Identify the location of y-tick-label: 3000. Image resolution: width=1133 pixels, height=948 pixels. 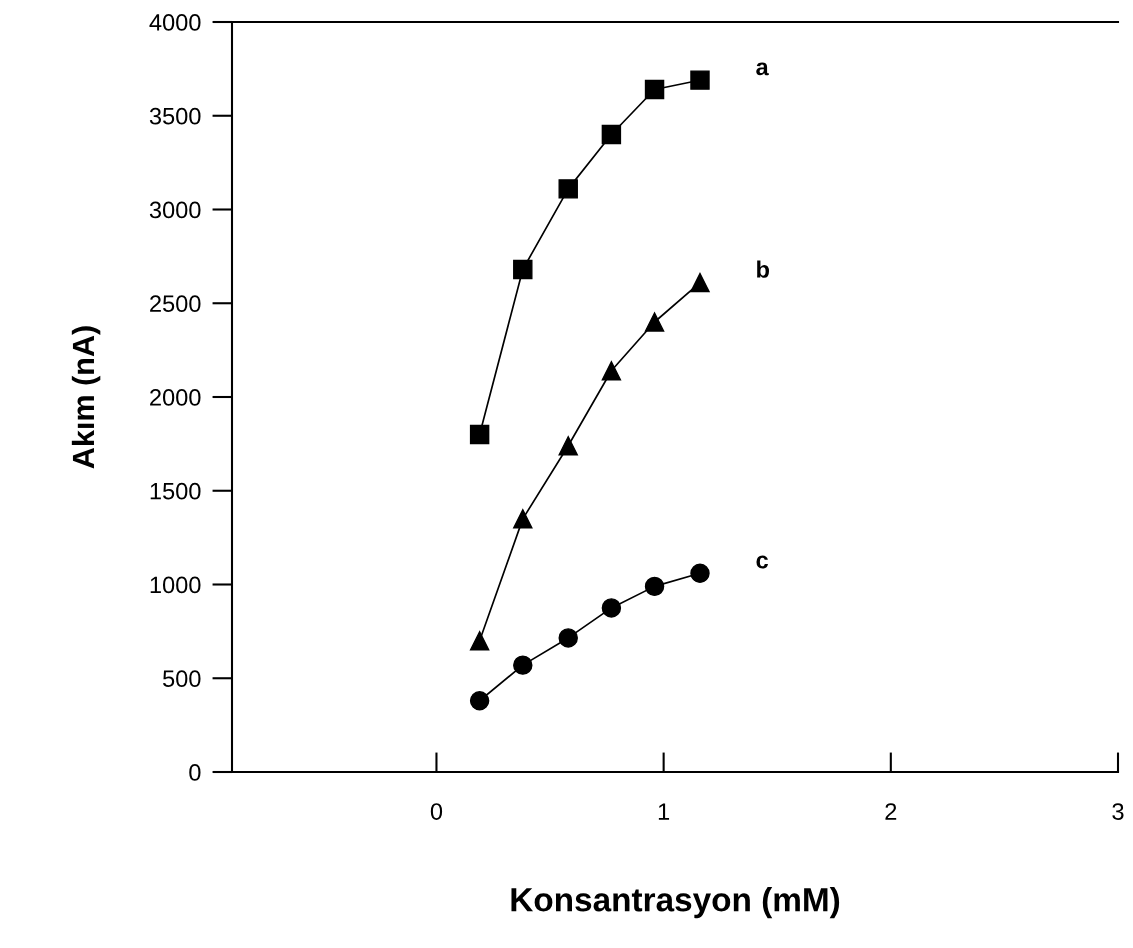
(175, 210).